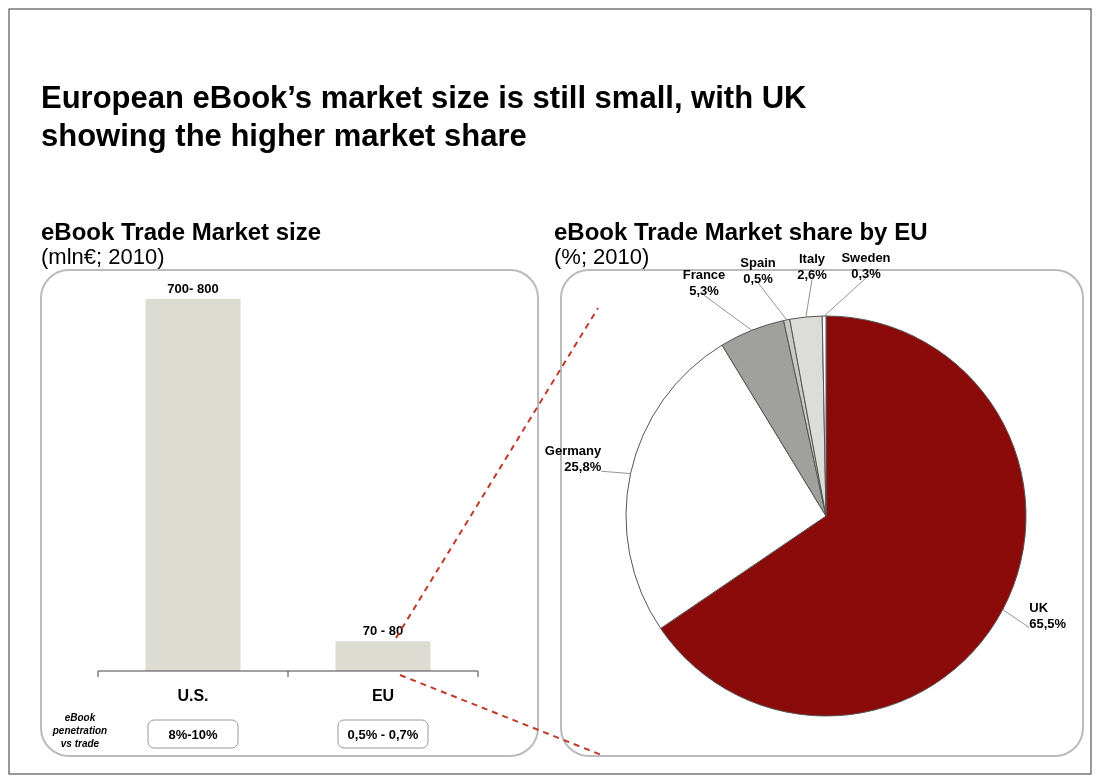  What do you see at coordinates (704, 291) in the screenshot?
I see `data-label: 5,3%` at bounding box center [704, 291].